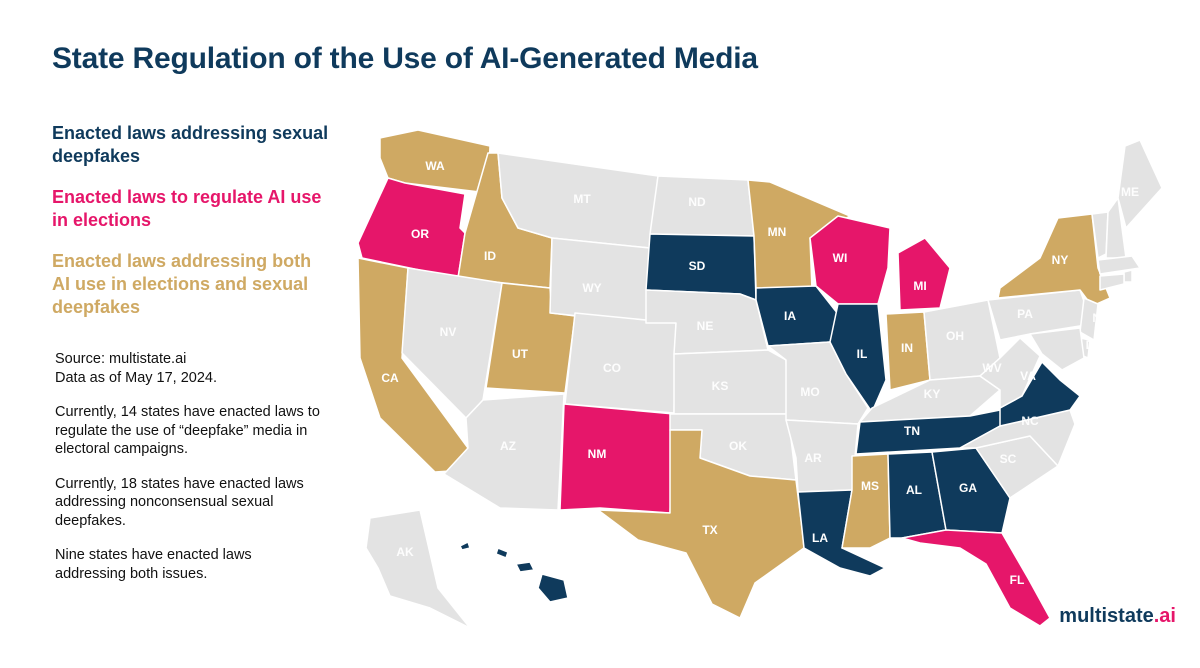  I want to click on state-WA, so click(435, 161).